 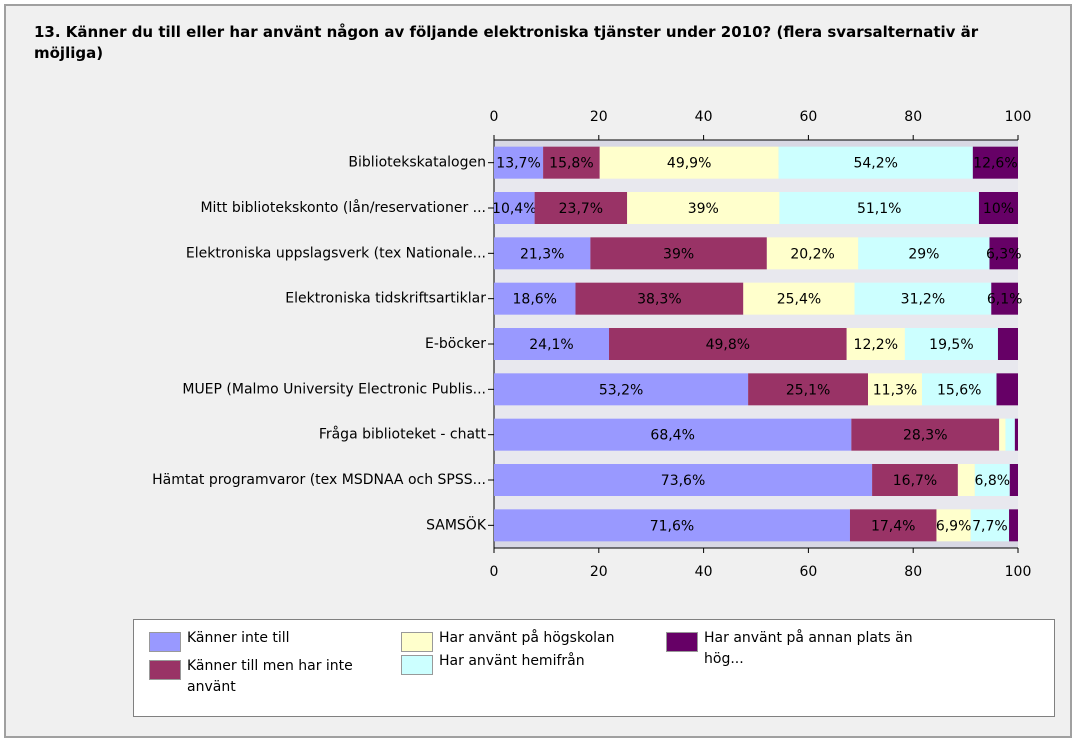 What do you see at coordinates (494, 117) in the screenshot?
I see `x-tick-label-top: 0` at bounding box center [494, 117].